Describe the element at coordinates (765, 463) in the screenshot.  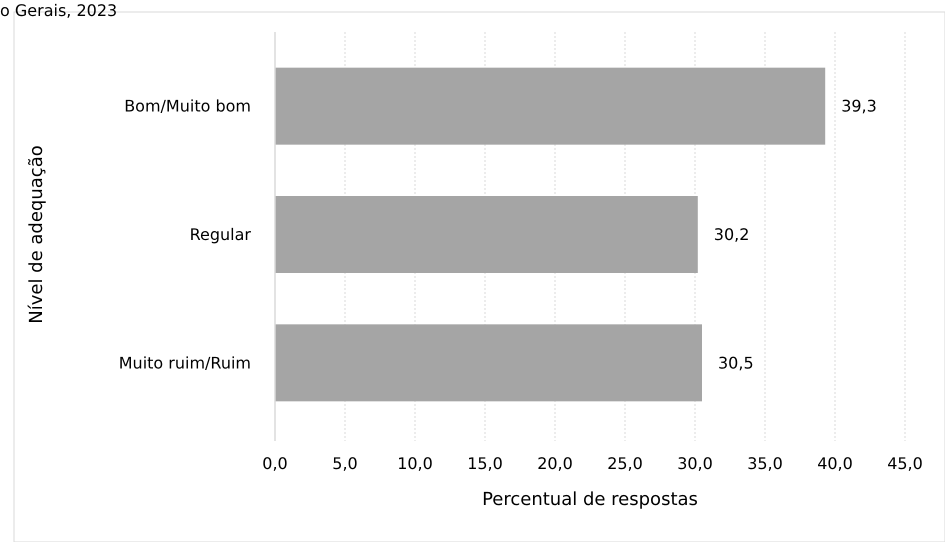
I see `x-tick-label: 35,0` at that location.